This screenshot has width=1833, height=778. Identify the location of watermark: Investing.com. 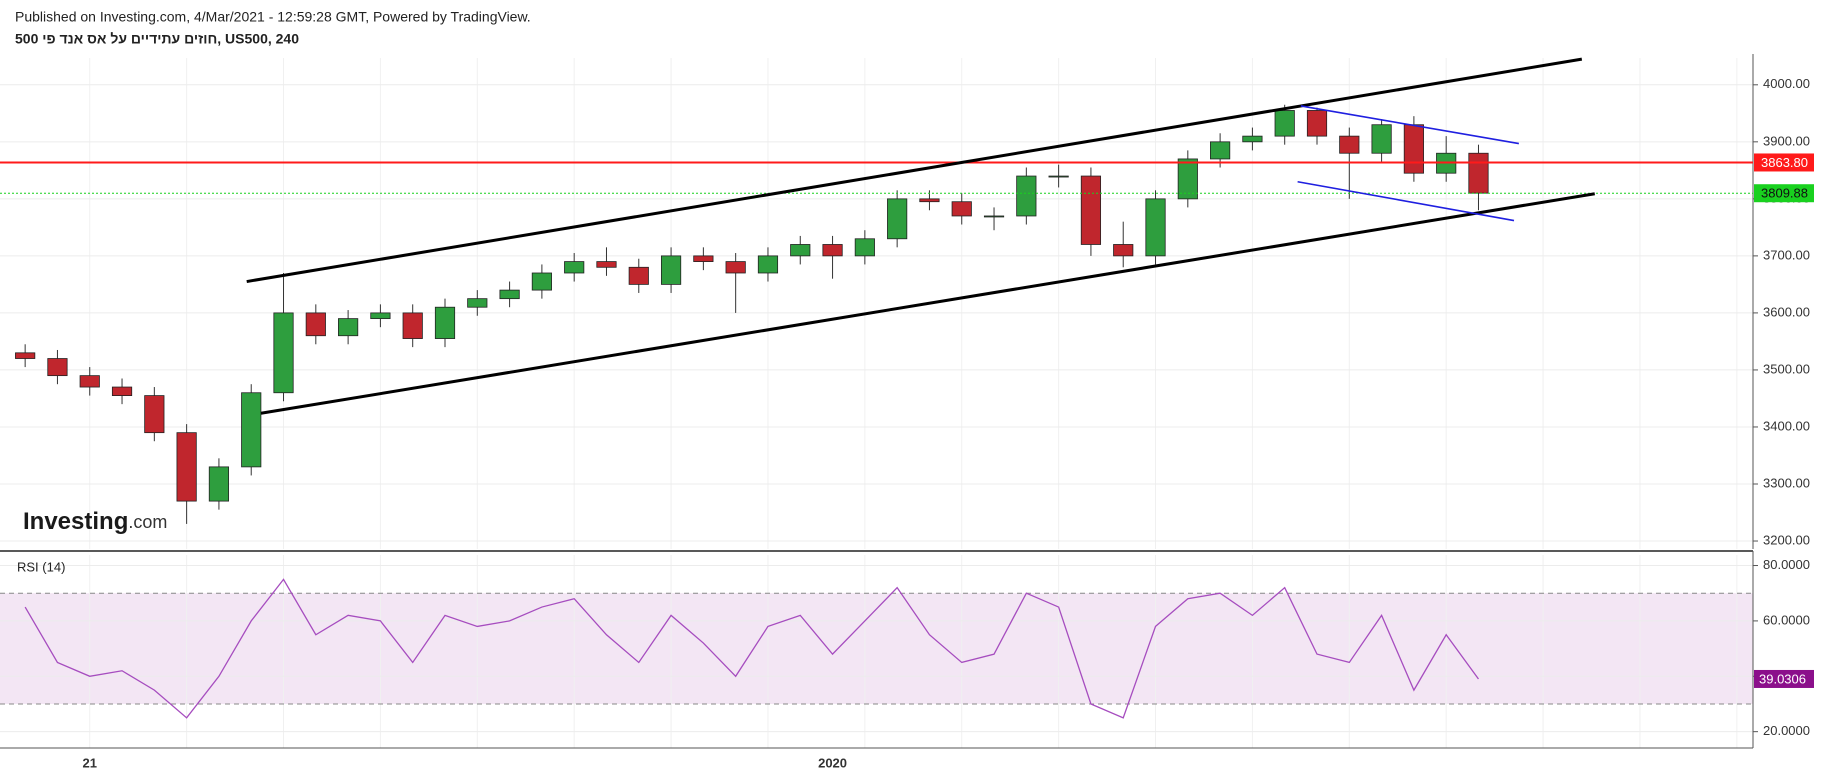
(95, 521).